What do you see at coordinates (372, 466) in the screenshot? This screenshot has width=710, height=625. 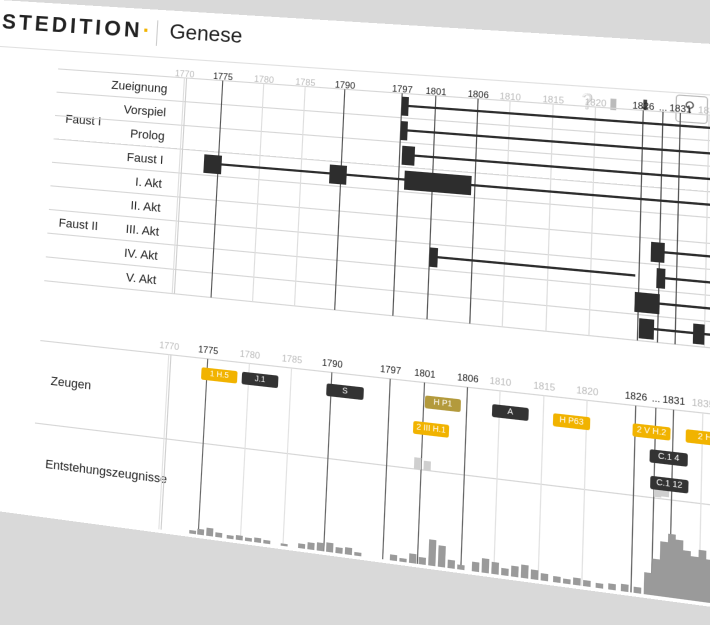 I see `lower-mid-gridline` at bounding box center [372, 466].